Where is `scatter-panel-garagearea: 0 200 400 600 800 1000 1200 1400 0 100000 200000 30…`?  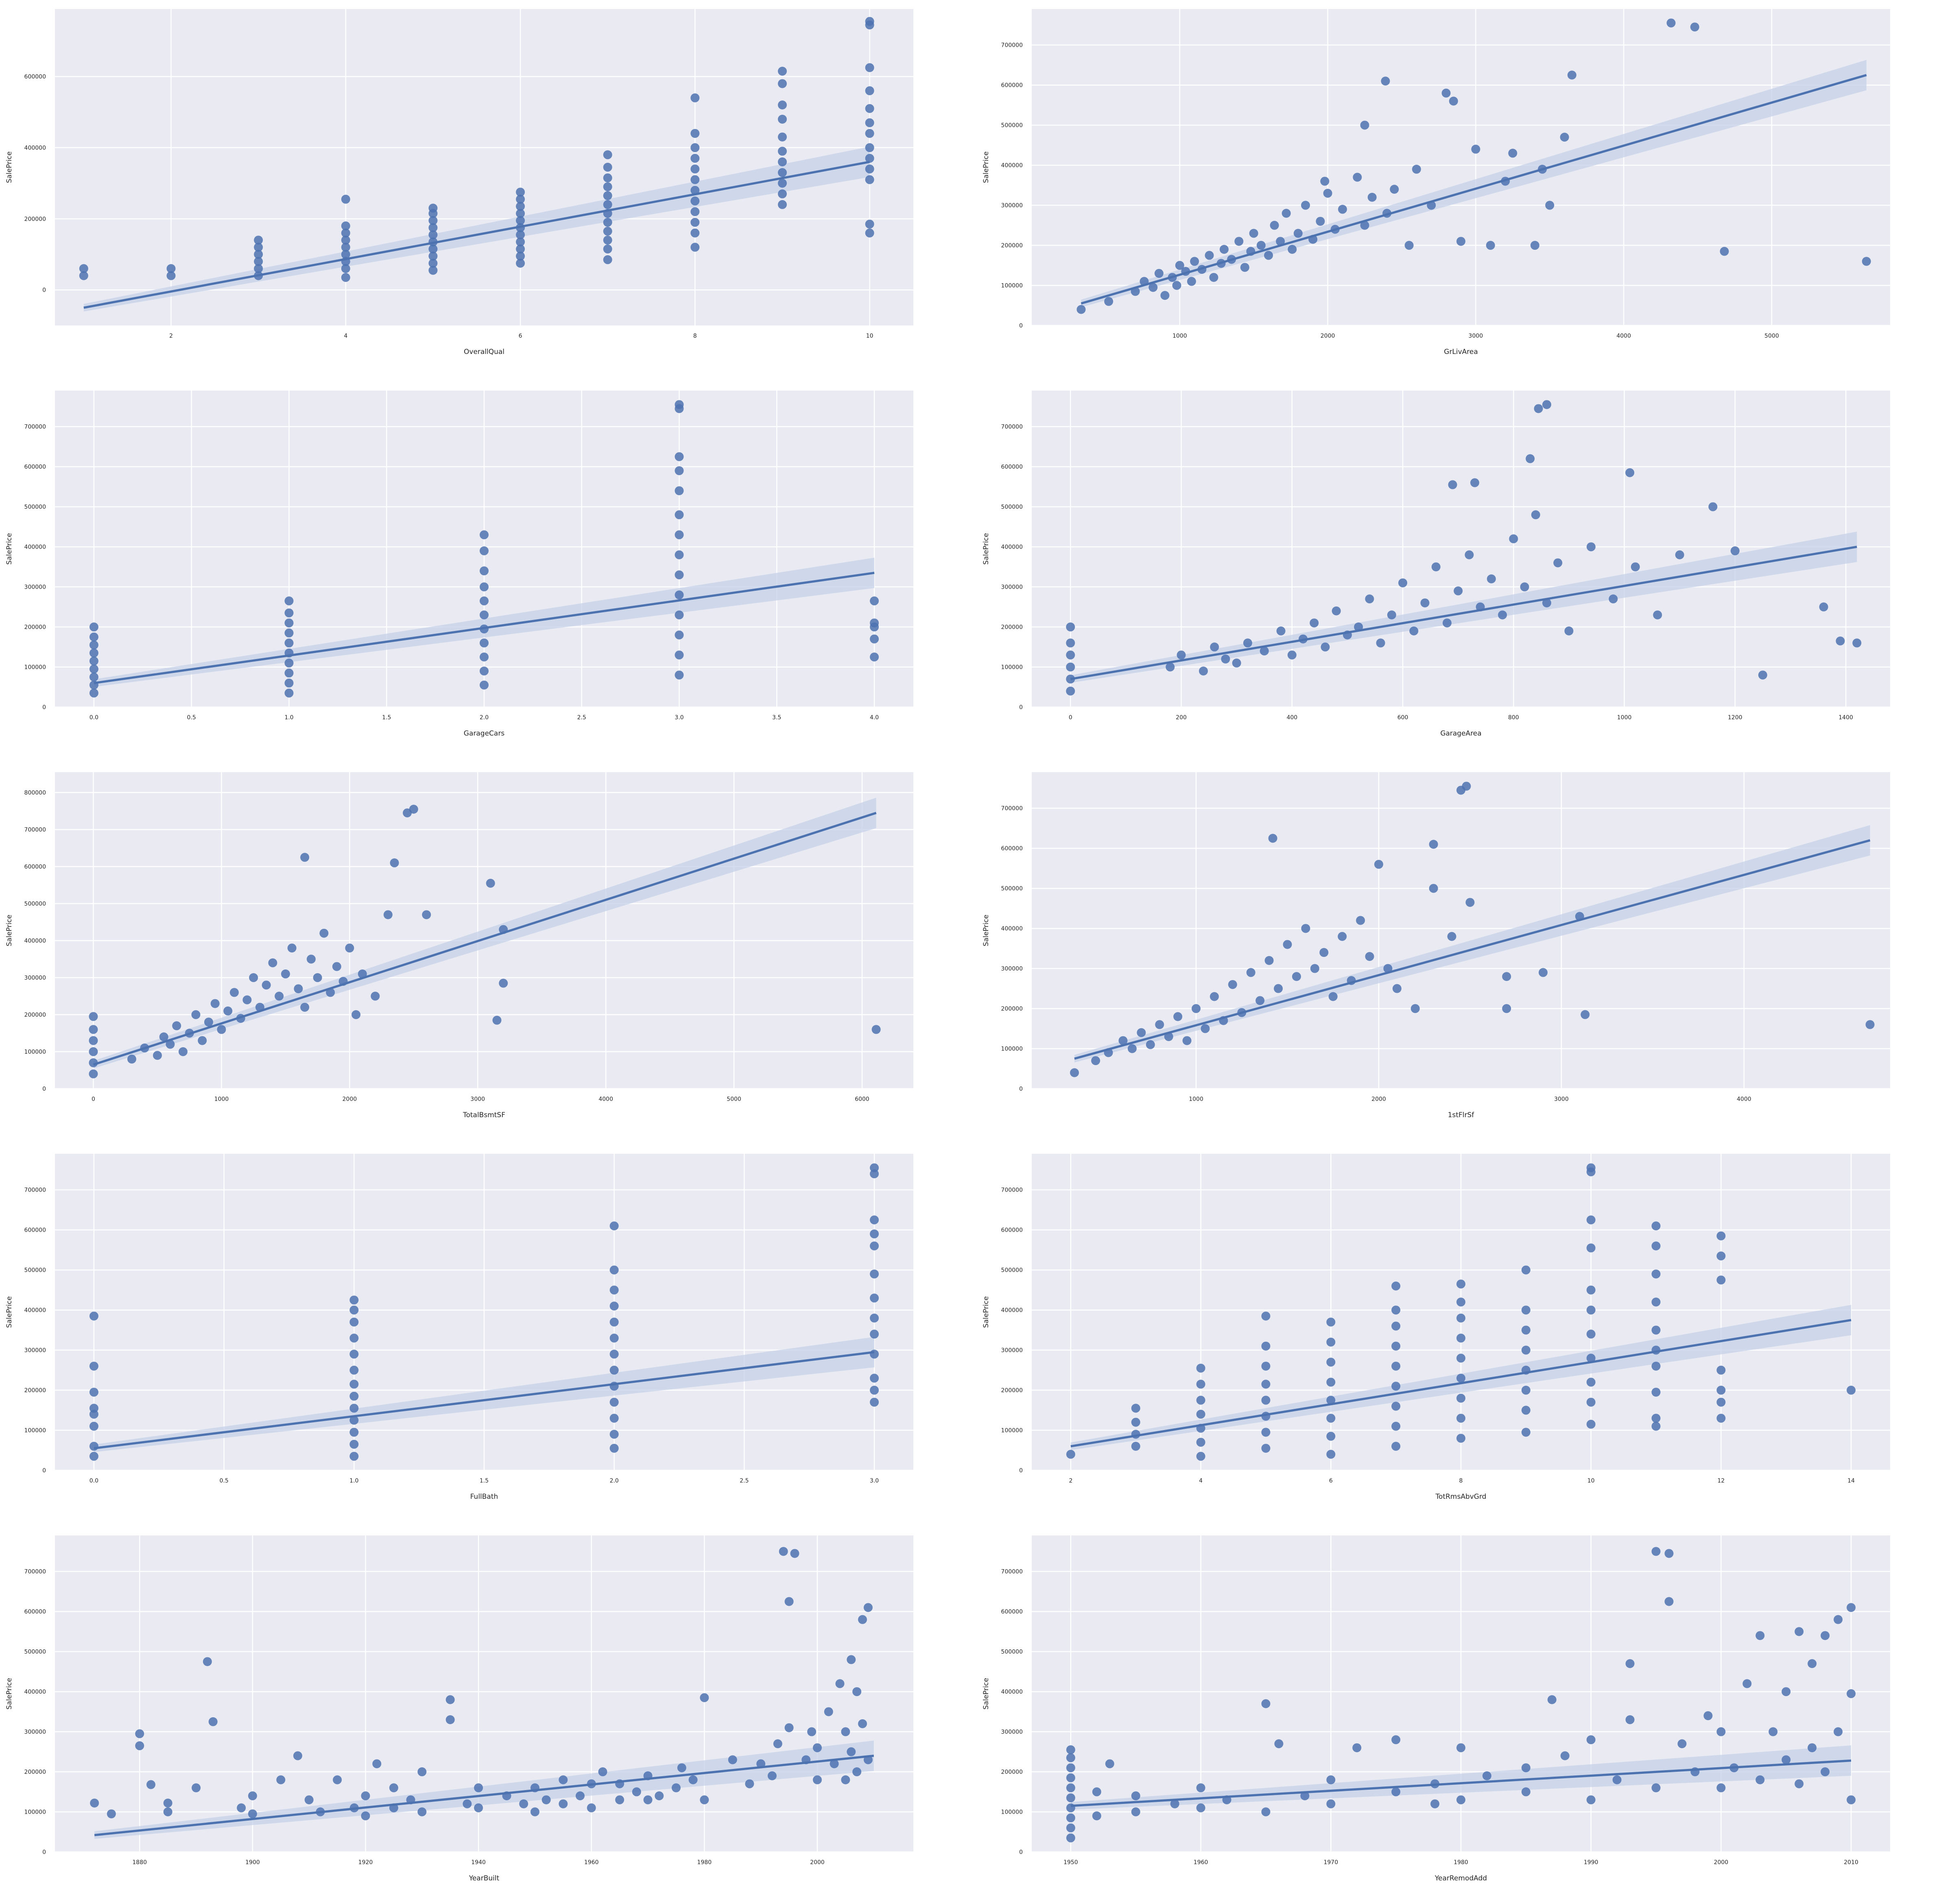
scatter-panel-garagearea: 0 200 400 600 800 1000 1200 1400 0 100000 200000 30… is located at coordinates (1465, 570).